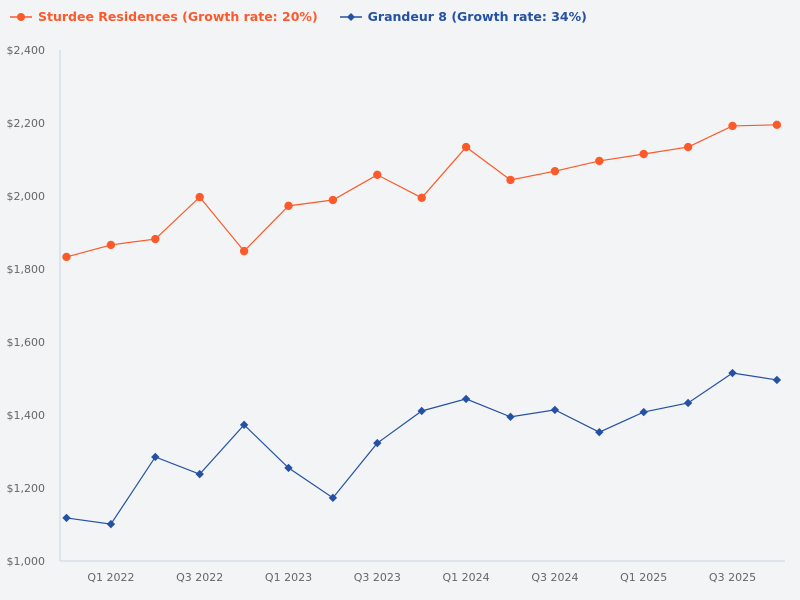 The height and width of the screenshot is (600, 800). Describe the element at coordinates (21, 16) in the screenshot. I see `circle-marker-icon` at that location.